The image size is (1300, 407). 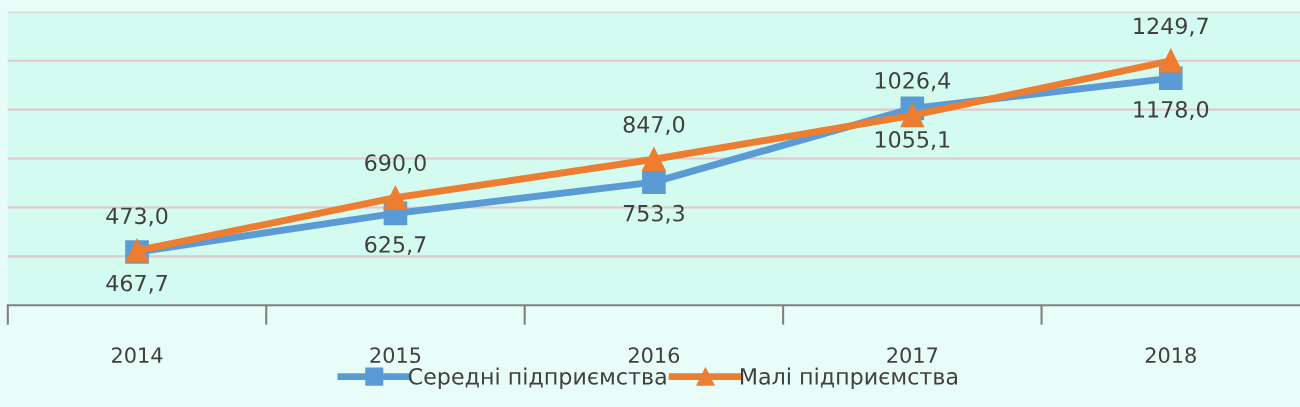 I want to click on data-label: 625,7, so click(x=395, y=245).